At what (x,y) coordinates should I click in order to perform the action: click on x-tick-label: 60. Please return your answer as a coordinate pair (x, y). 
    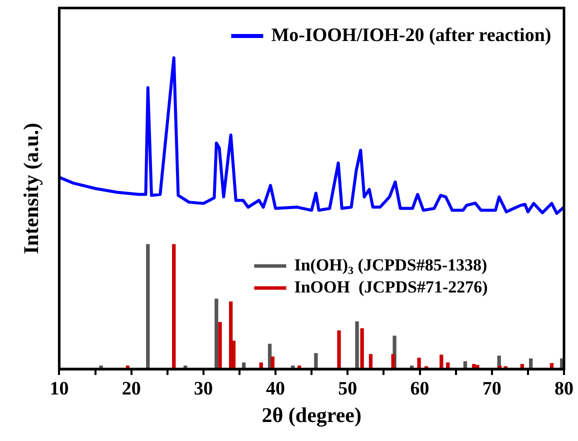
    Looking at the image, I should click on (420, 389).